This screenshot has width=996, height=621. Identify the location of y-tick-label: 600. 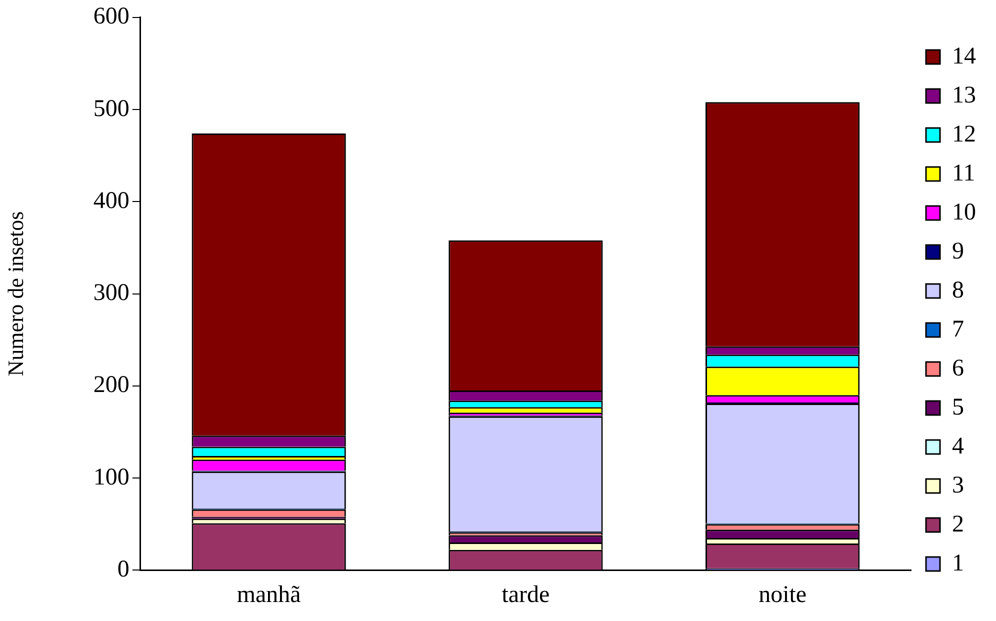
(111, 17).